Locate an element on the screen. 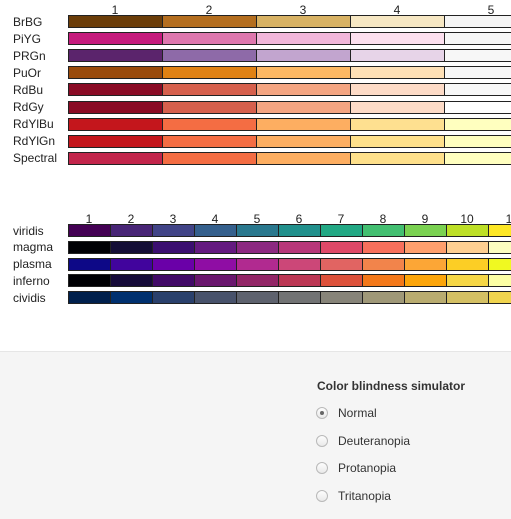 The width and height of the screenshot is (511, 519). brewer-palette-label: BrBG is located at coordinates (28, 21).